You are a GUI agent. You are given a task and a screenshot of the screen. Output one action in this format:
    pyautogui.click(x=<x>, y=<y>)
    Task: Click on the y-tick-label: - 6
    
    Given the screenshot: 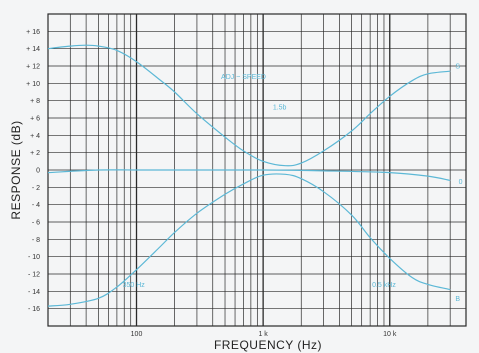 What is the action you would take?
    pyautogui.click(x=36, y=223)
    